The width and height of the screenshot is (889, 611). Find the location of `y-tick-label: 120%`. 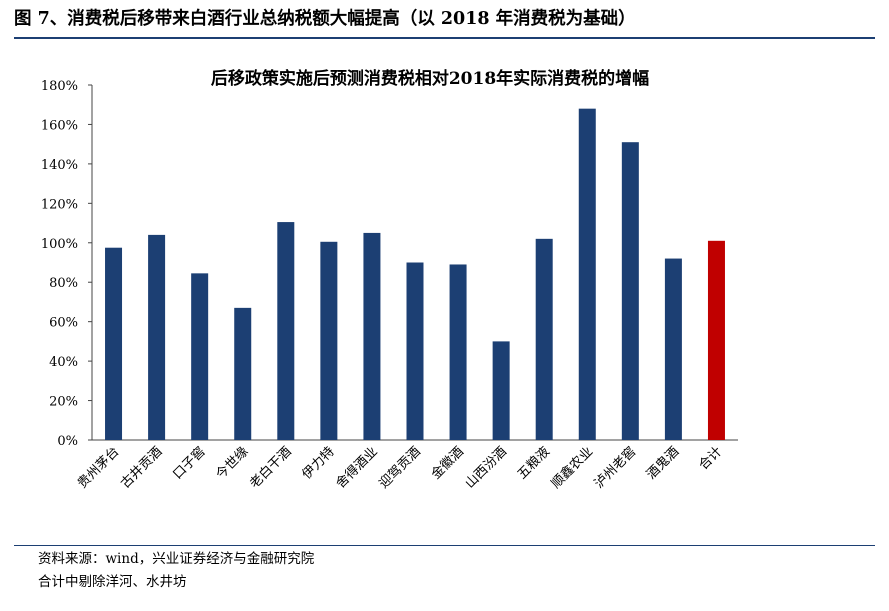

y-tick-label: 120% is located at coordinates (59, 204).